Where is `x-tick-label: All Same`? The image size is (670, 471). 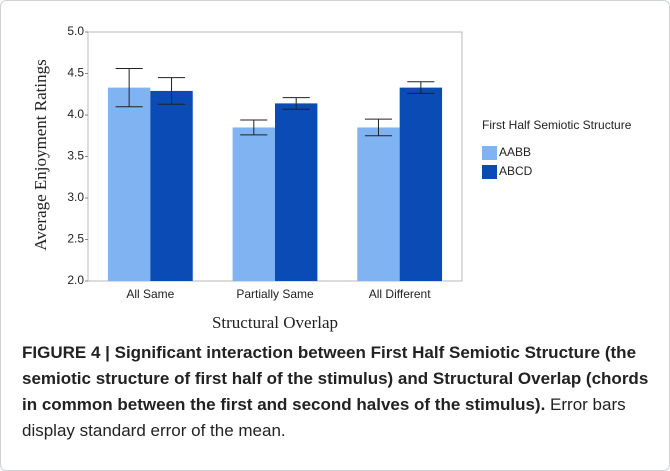 x-tick-label: All Same is located at coordinates (150, 294).